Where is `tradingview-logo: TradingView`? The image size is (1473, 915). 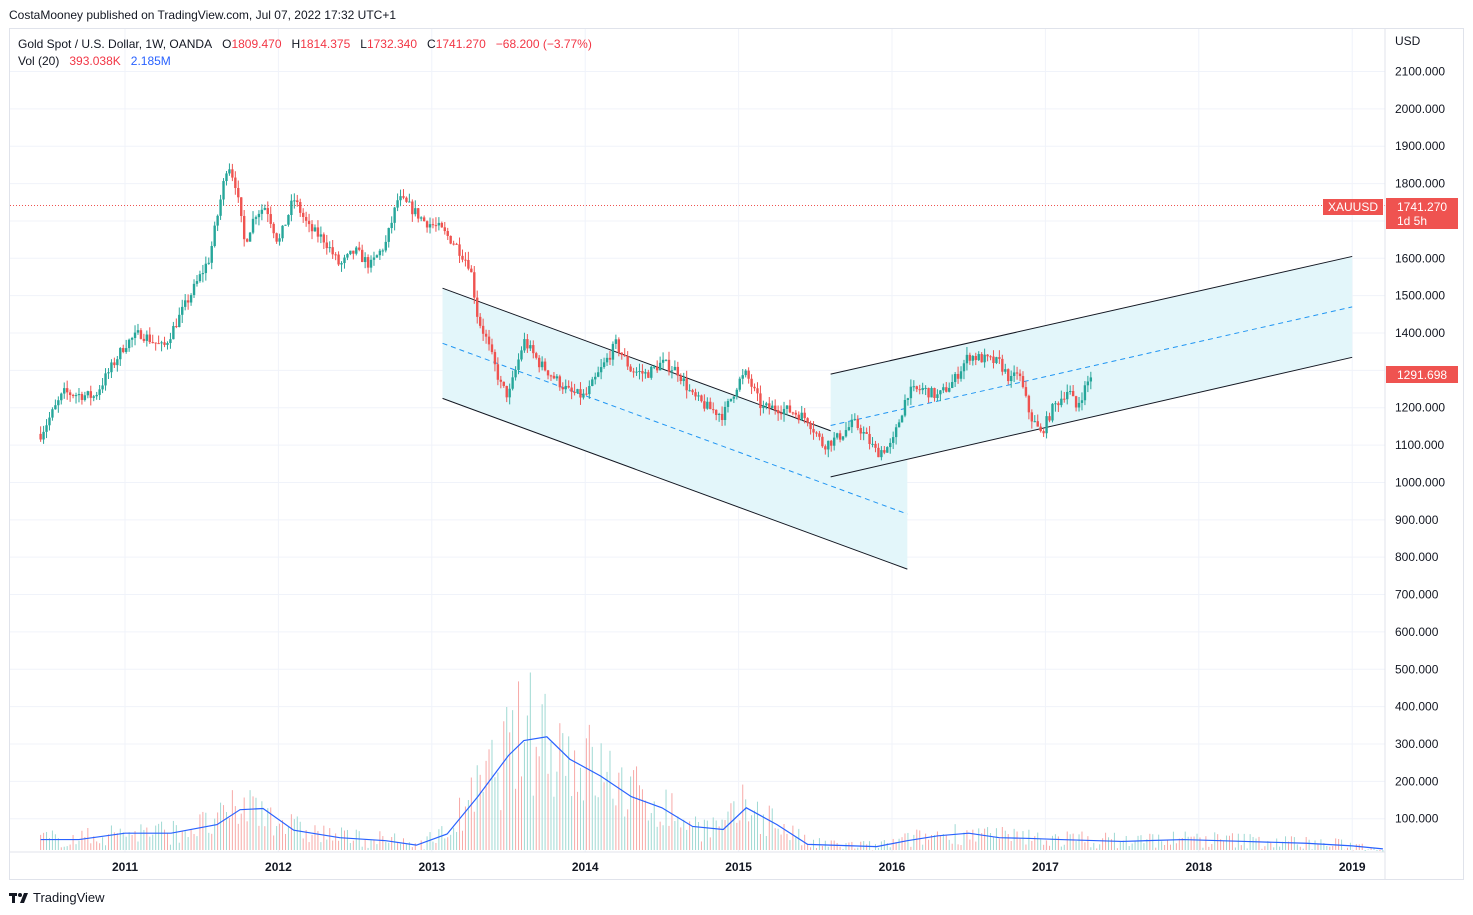
tradingview-logo: TradingView is located at coordinates (57, 897).